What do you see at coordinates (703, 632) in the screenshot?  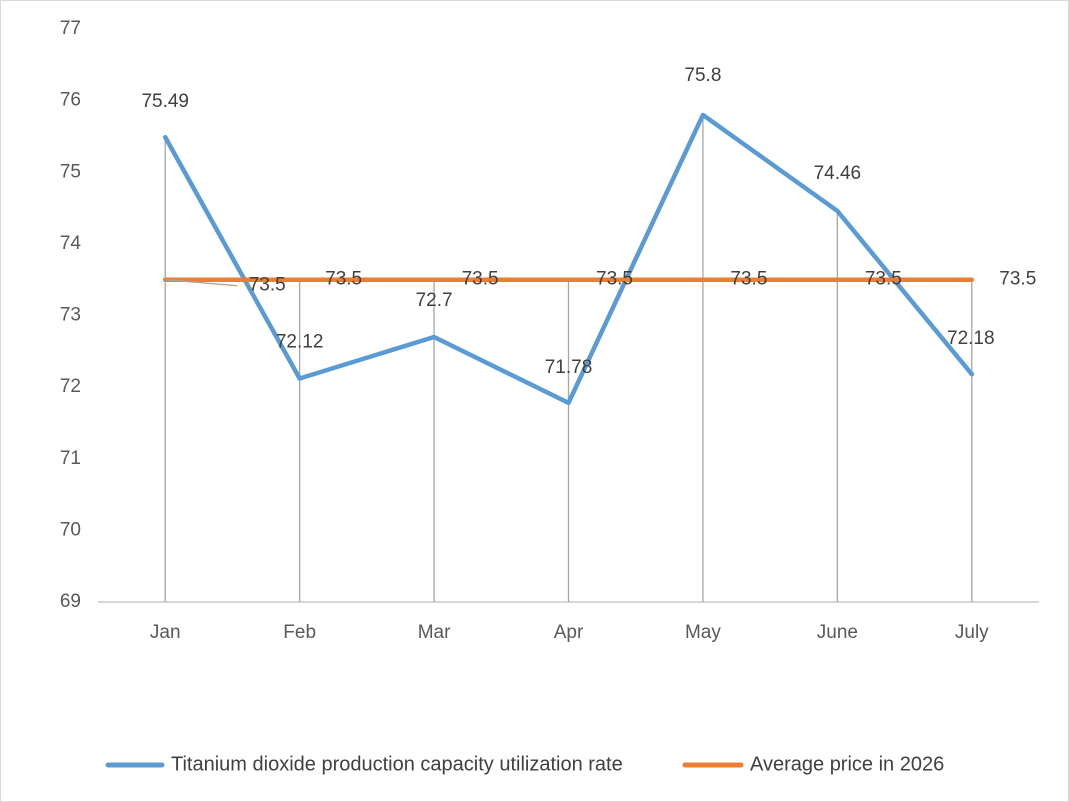 I see `x-tick-label: May` at bounding box center [703, 632].